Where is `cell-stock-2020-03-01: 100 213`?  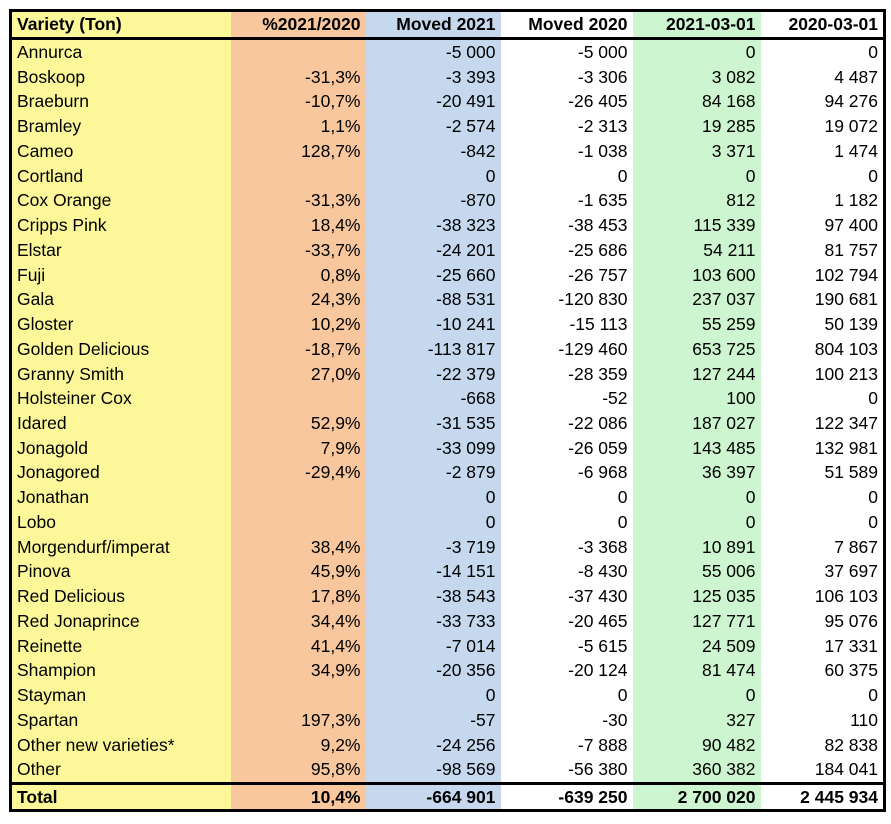 cell-stock-2020-03-01: 100 213 is located at coordinates (823, 374).